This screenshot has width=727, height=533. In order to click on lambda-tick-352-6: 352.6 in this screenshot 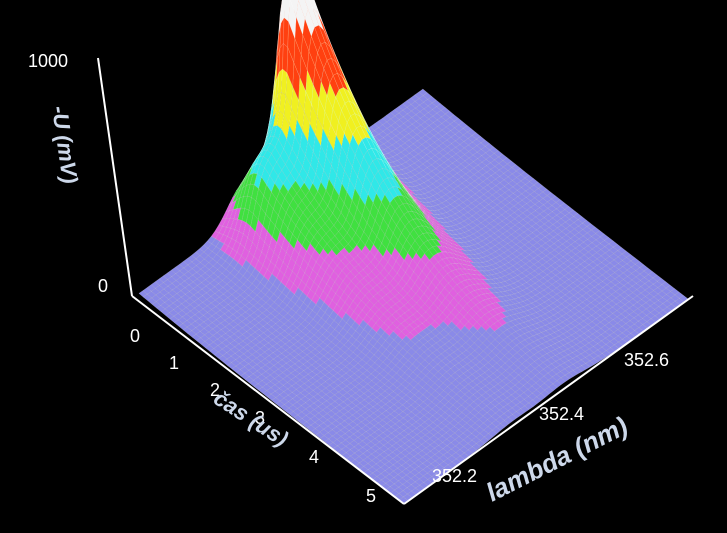, I will do `click(646, 360)`.